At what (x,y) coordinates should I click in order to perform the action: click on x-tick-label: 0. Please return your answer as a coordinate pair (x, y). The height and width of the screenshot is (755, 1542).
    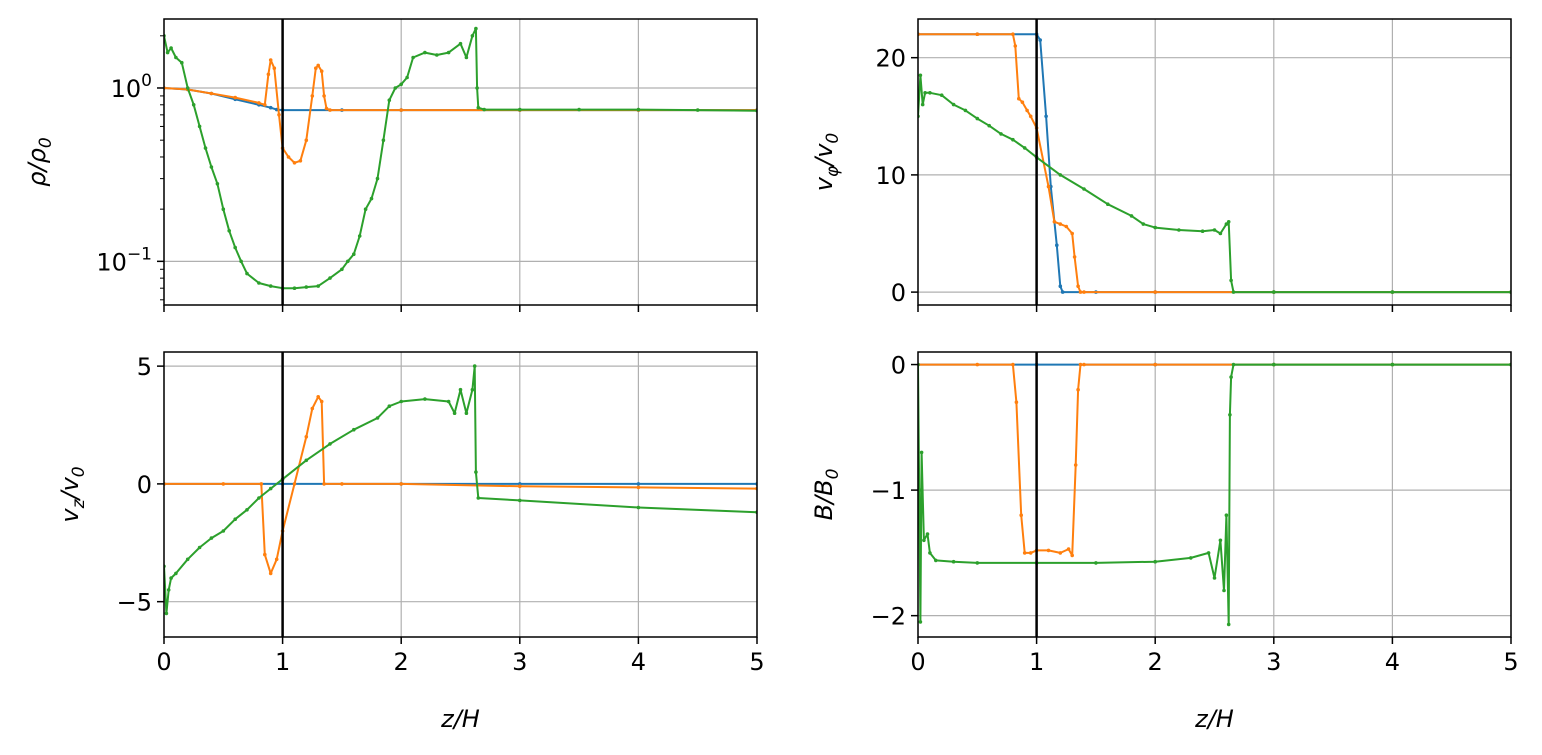
    Looking at the image, I should click on (917, 662).